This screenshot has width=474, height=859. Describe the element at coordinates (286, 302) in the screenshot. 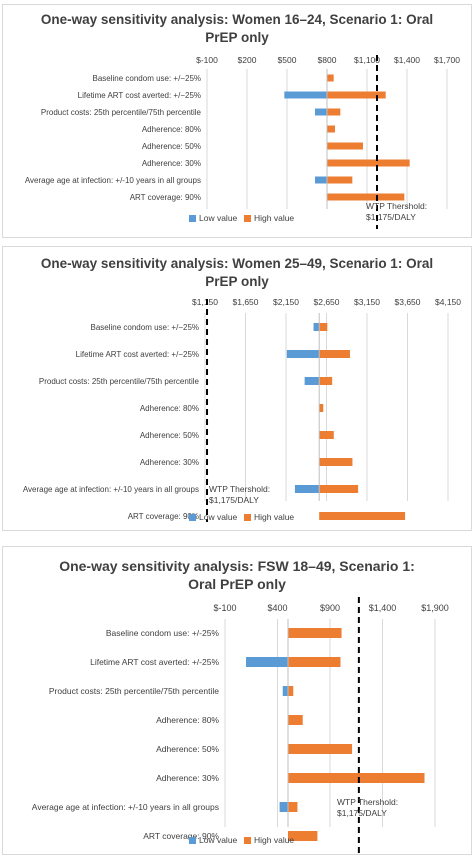

I see `x-tick-label: $2,150` at that location.